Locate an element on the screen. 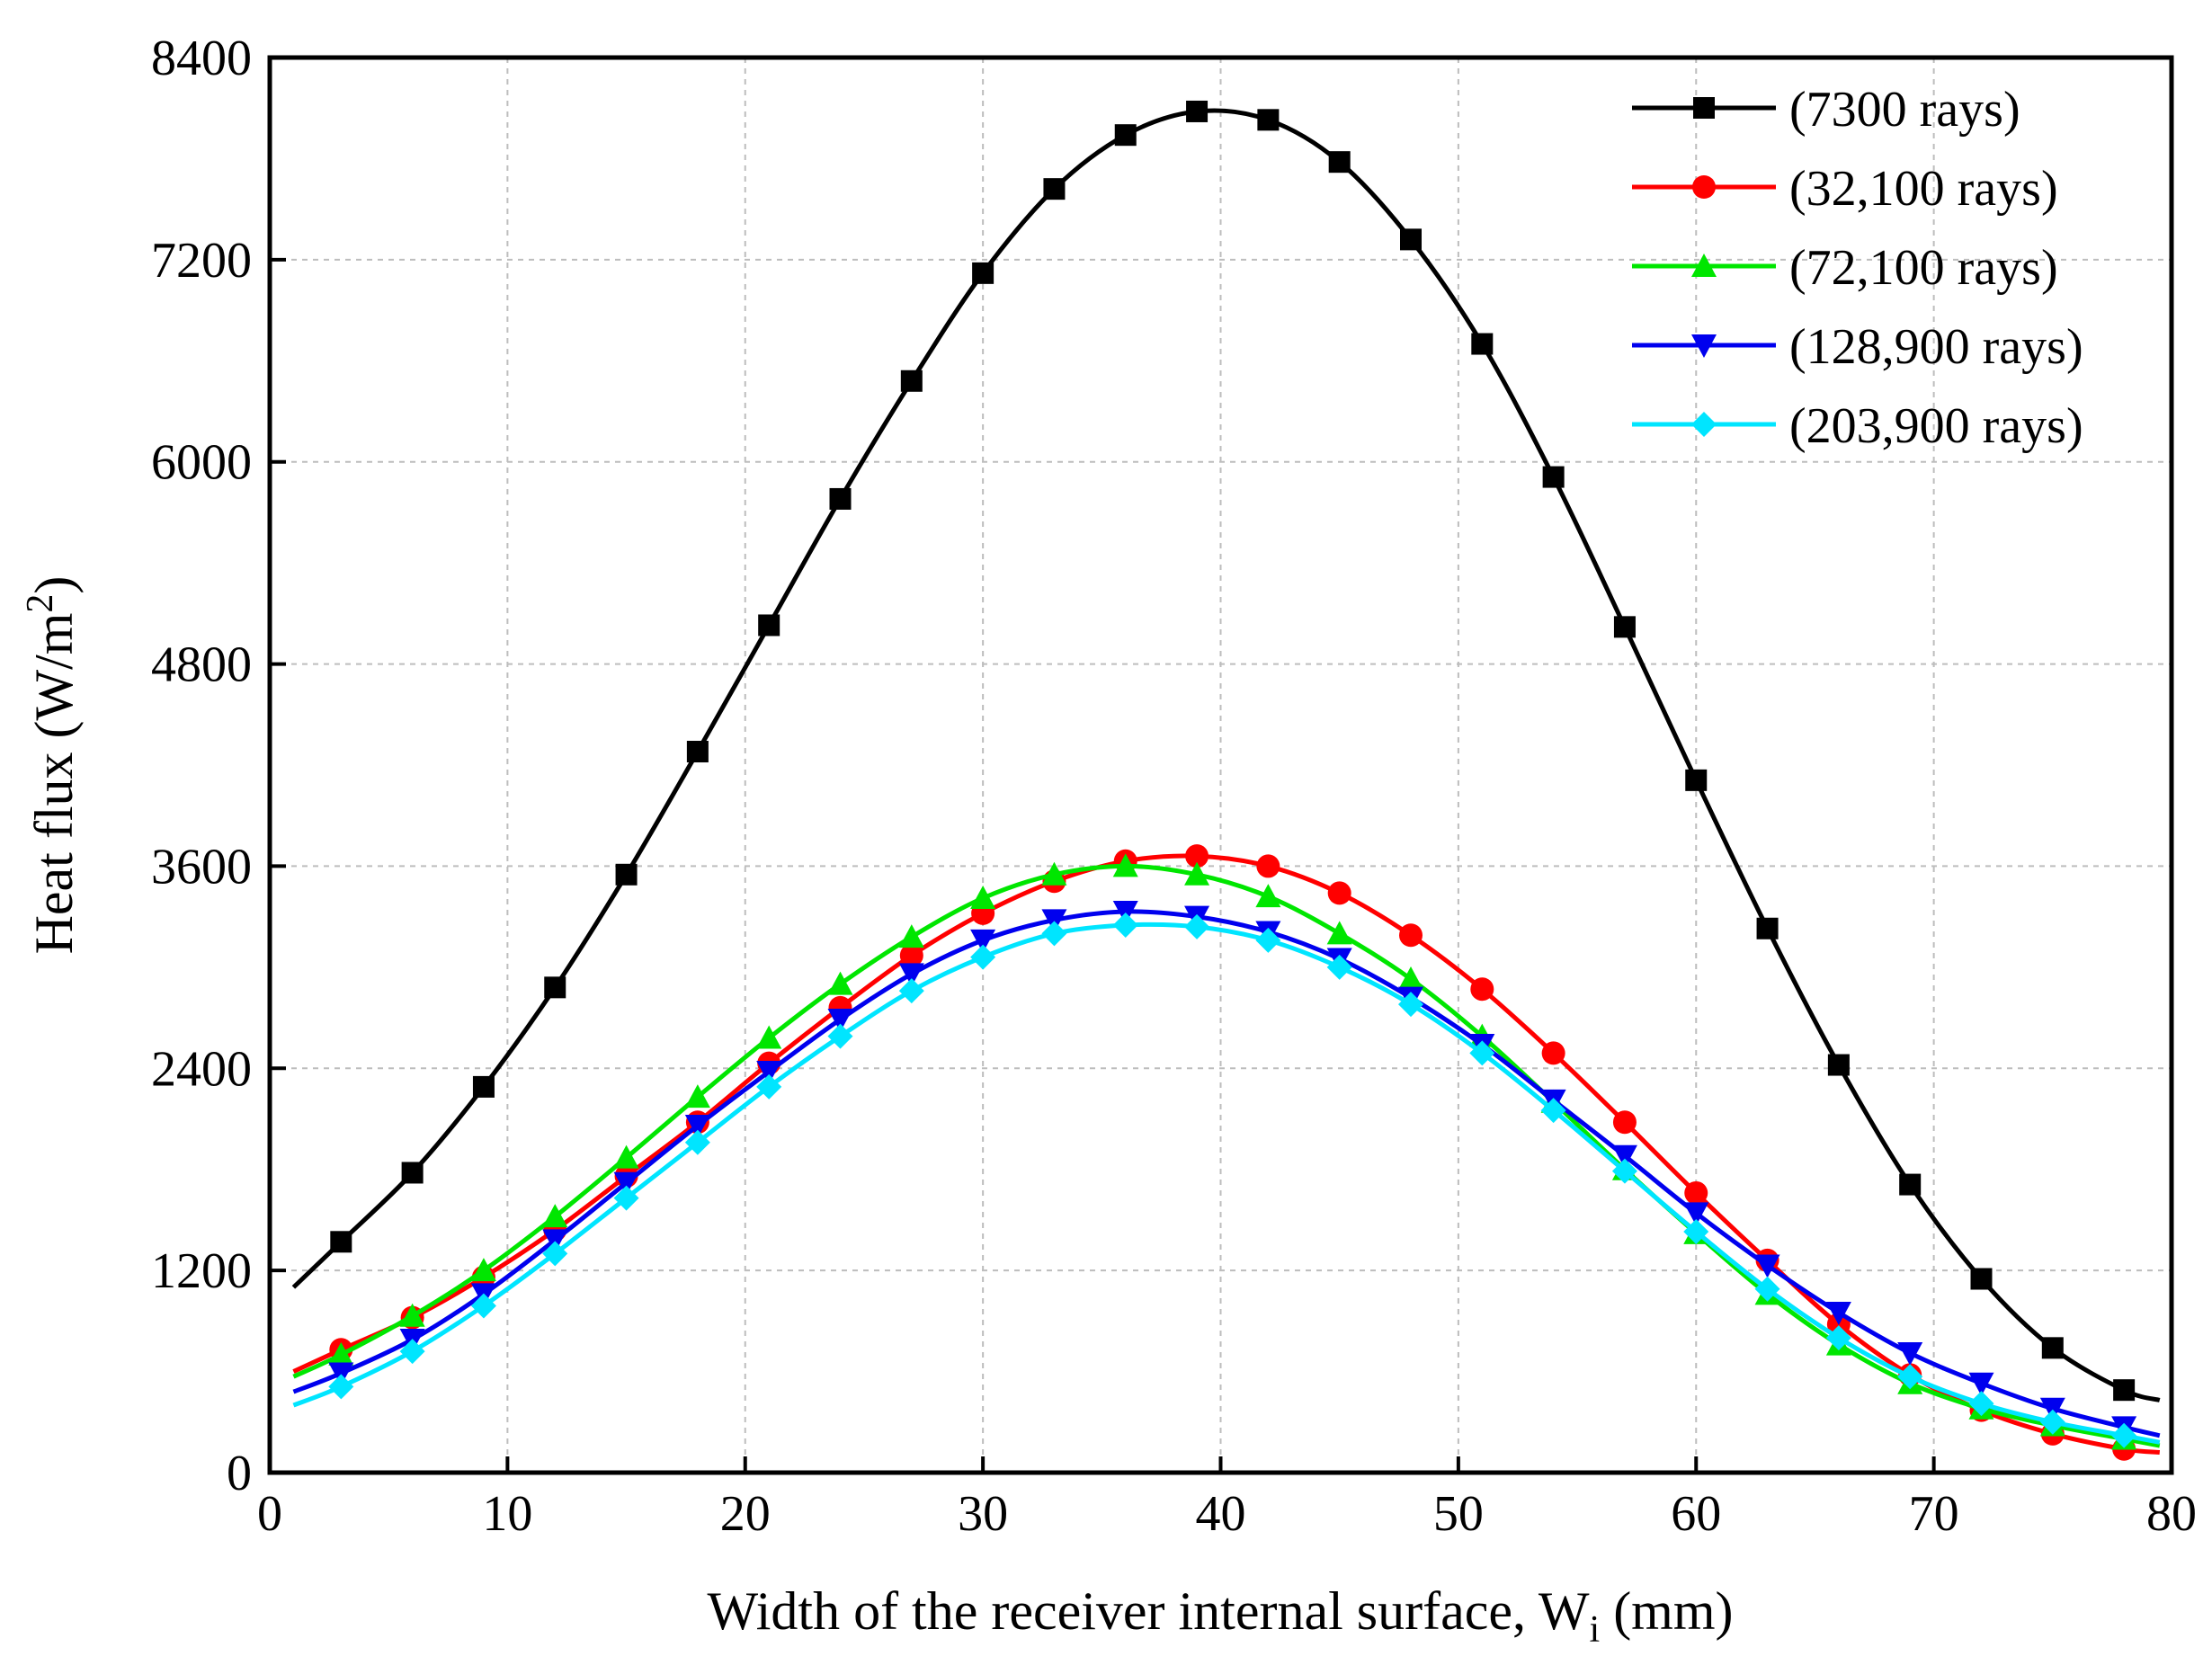 The width and height of the screenshot is (2212, 1665). x-tick-label: 20 is located at coordinates (745, 1514).